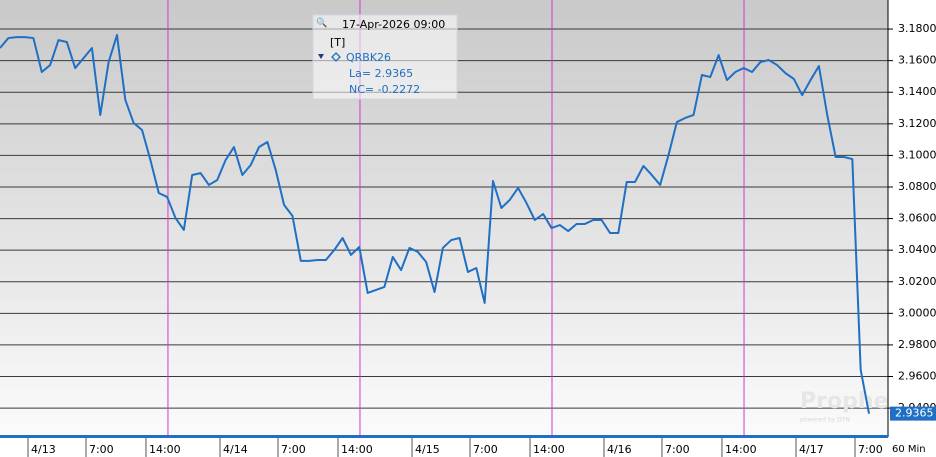 This screenshot has height=457, width=936. Describe the element at coordinates (384, 89) in the screenshot. I see `tooltip-net-change: NC= -0.2272` at that location.